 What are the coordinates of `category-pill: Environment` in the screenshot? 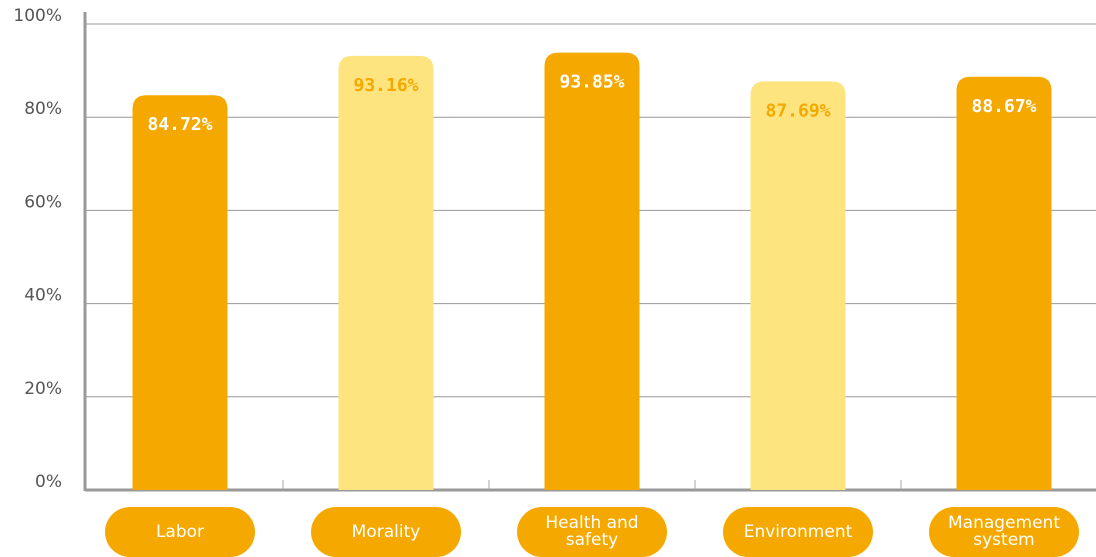 It's located at (798, 532).